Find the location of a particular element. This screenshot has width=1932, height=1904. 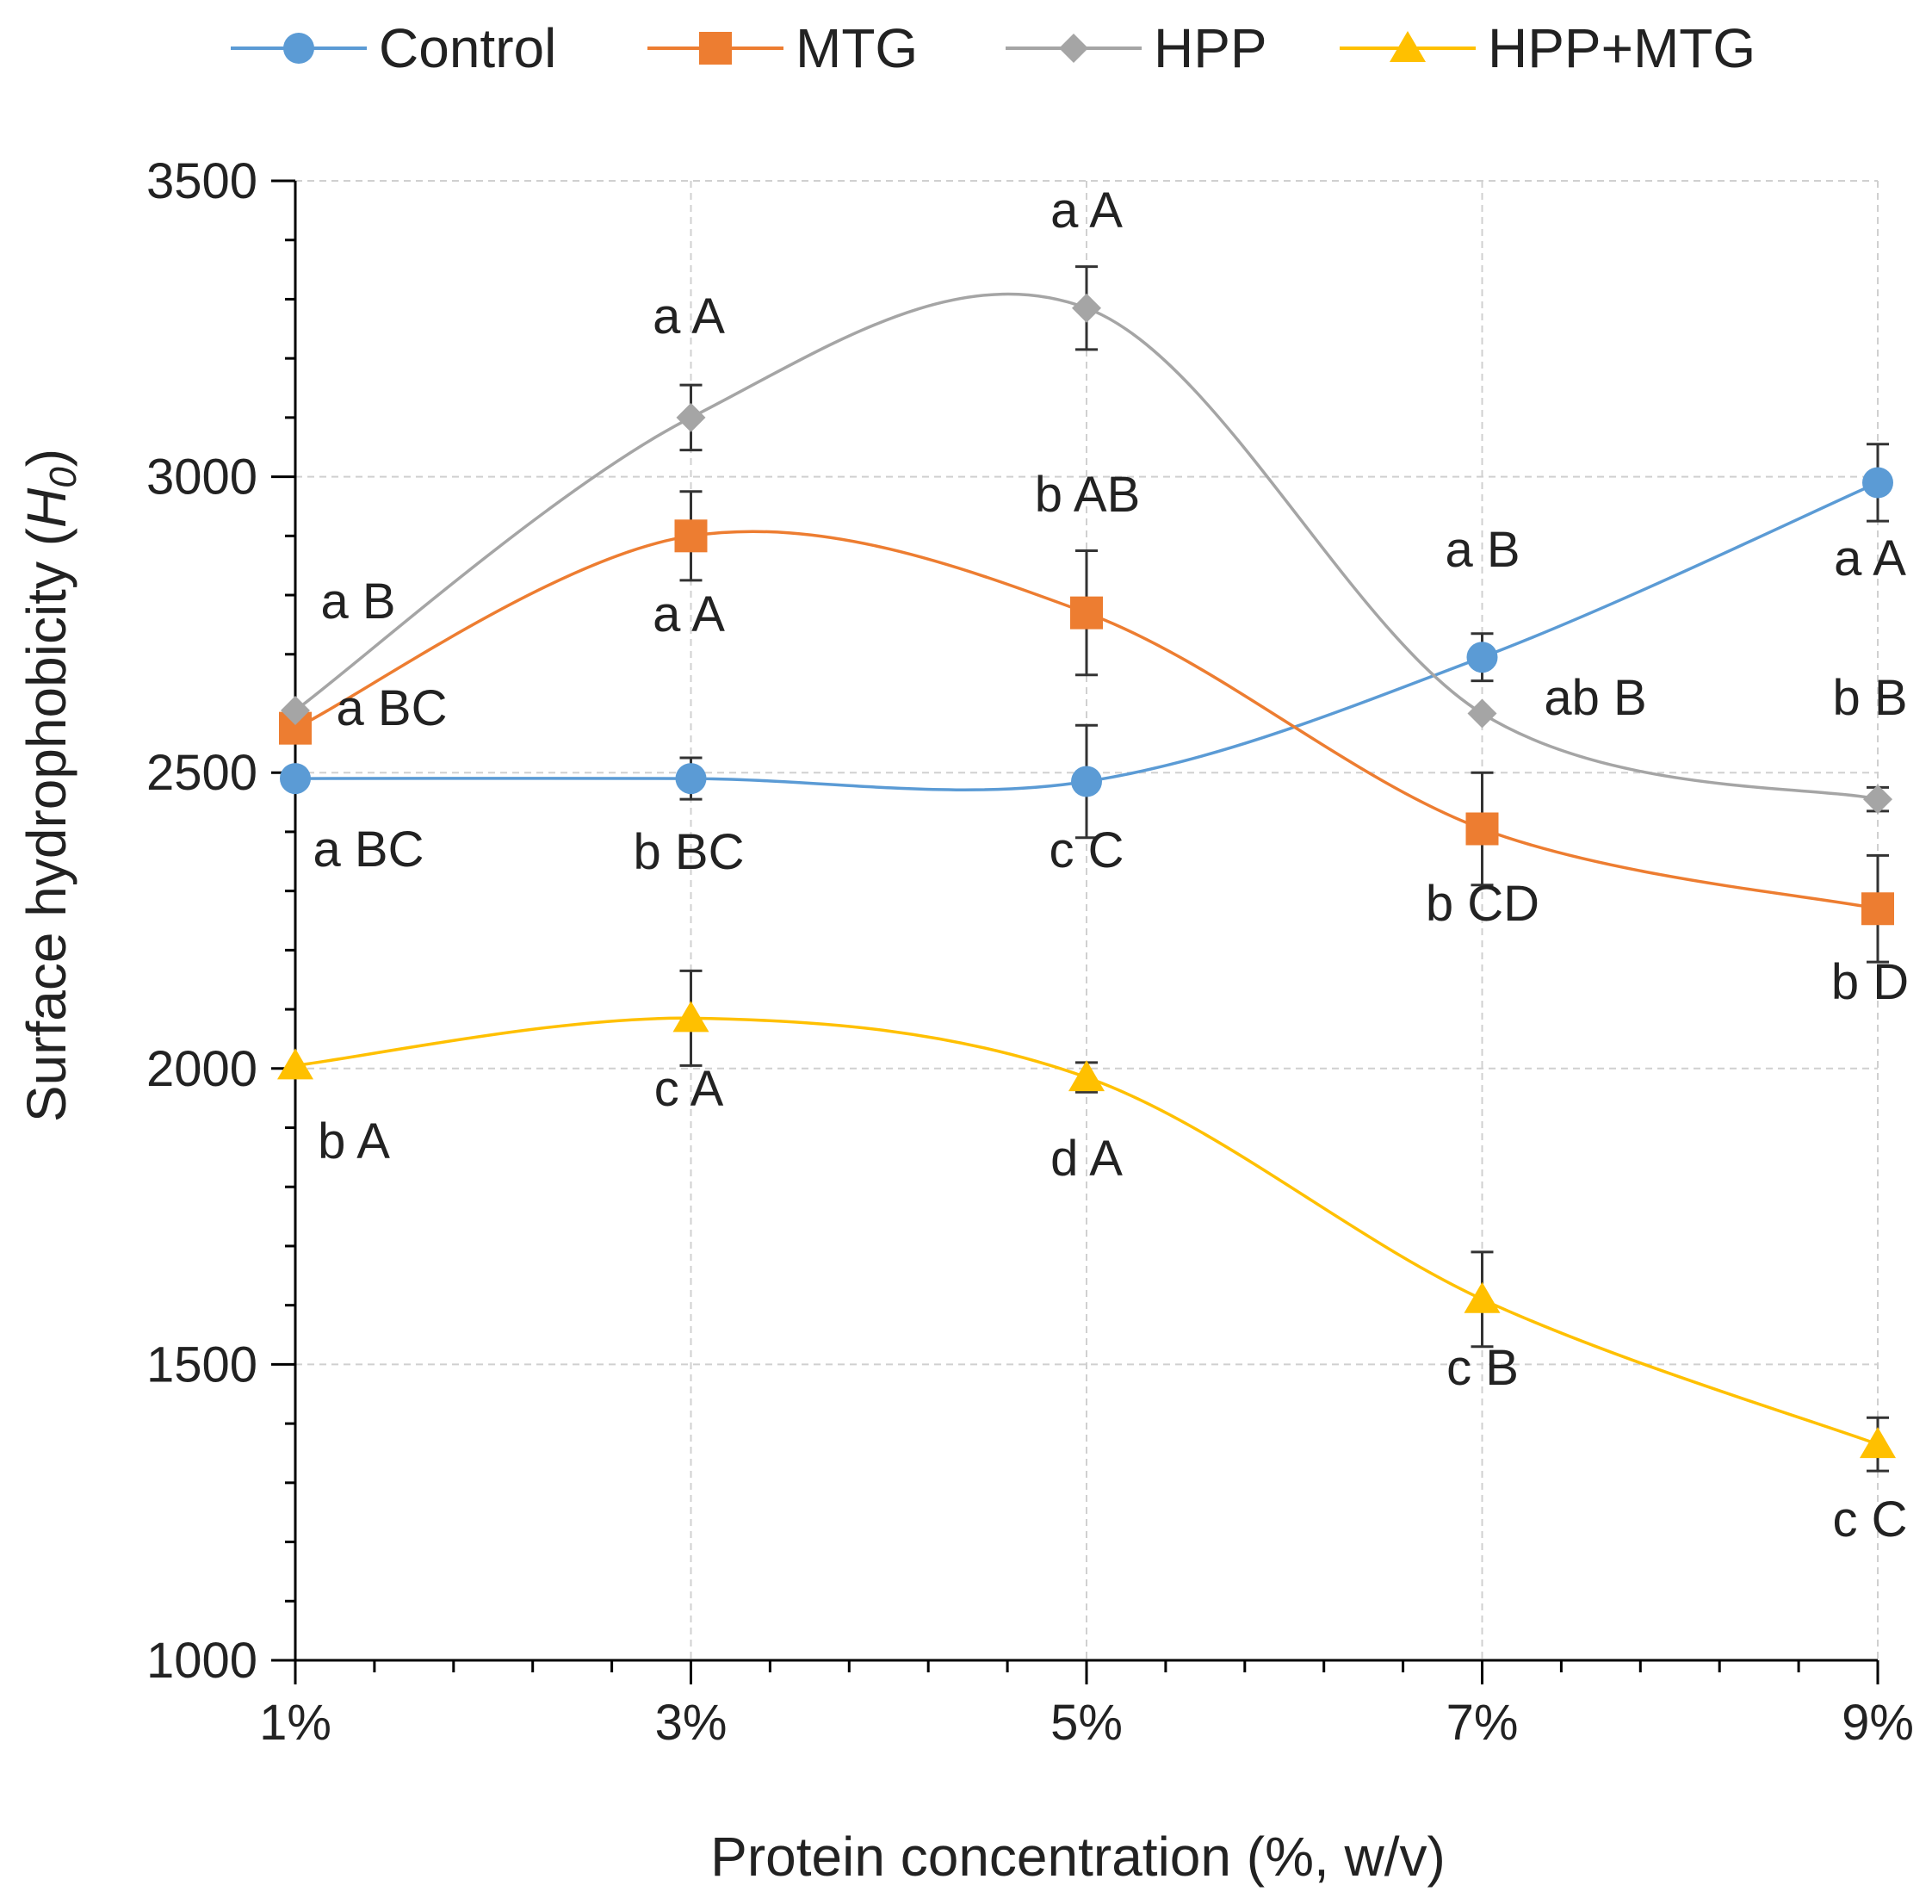

significance-label: c B is located at coordinates (1482, 1368).